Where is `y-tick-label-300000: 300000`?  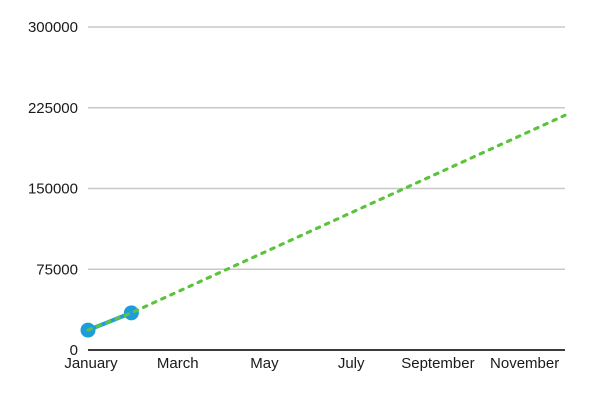 y-tick-label-300000: 300000 is located at coordinates (53, 27).